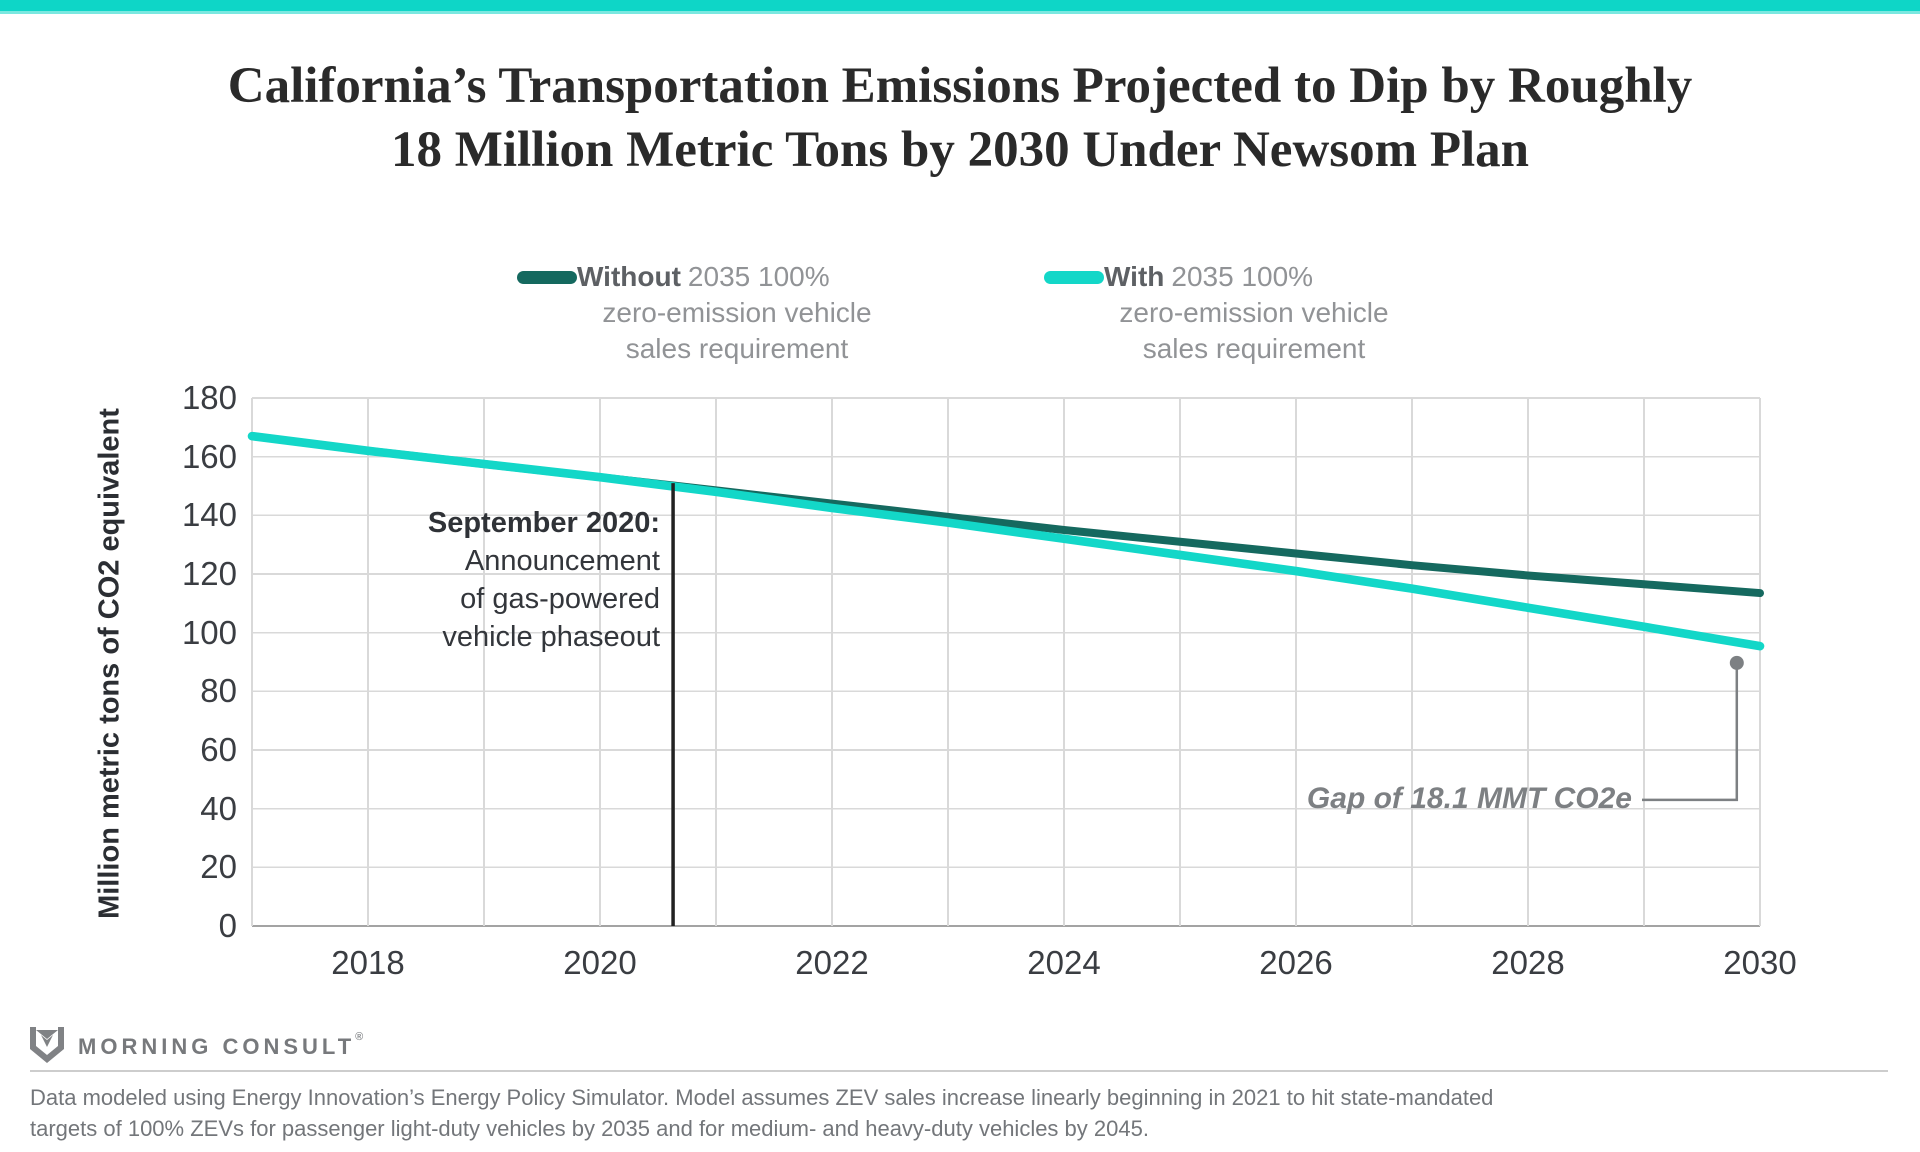  What do you see at coordinates (209, 573) in the screenshot?
I see `y-tick-label: 120` at bounding box center [209, 573].